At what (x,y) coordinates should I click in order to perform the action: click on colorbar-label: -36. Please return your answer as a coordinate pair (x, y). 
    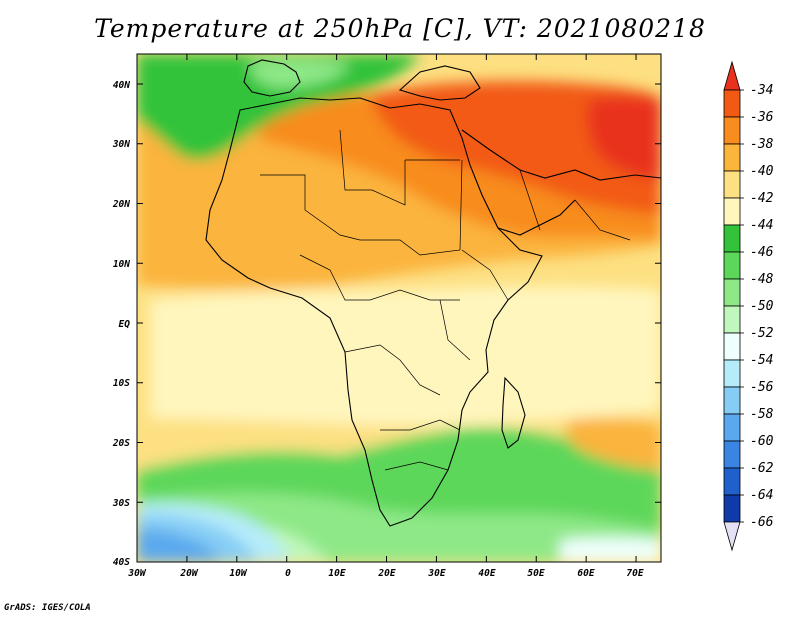
    Looking at the image, I should click on (762, 117).